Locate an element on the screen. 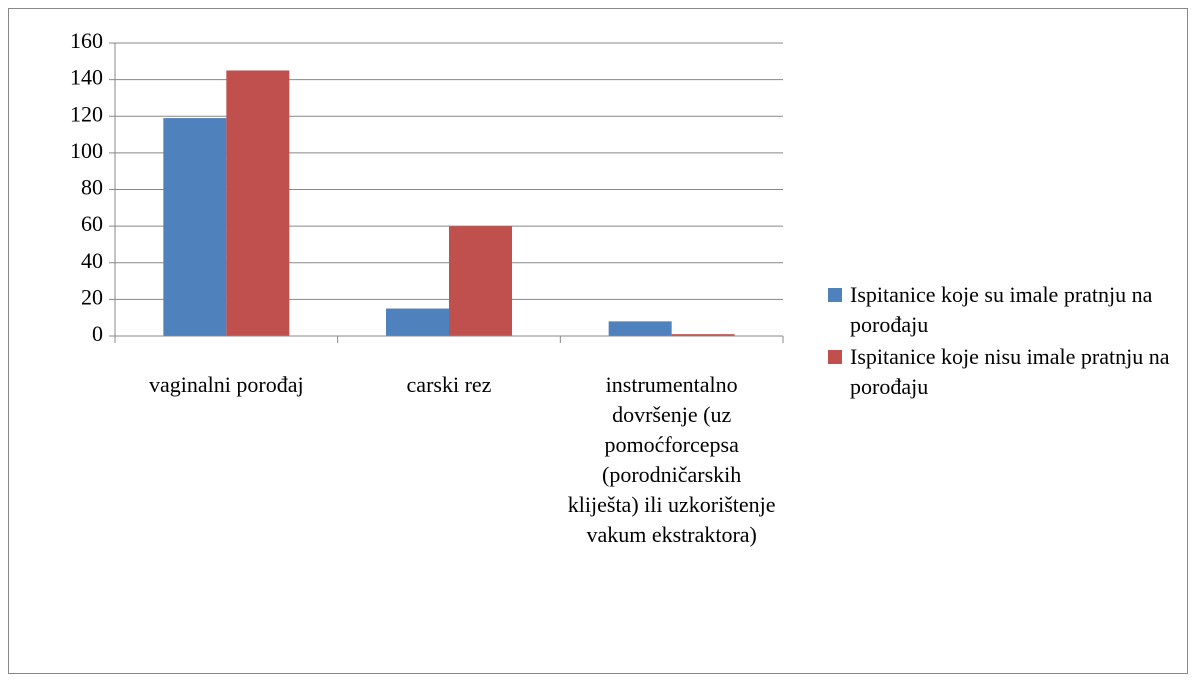  y-tick-label: 60 is located at coordinates (92, 223).